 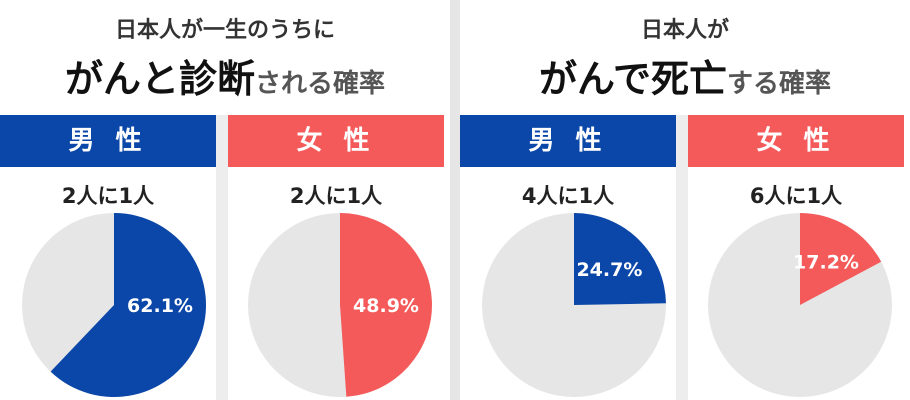 What do you see at coordinates (826, 263) in the screenshot?
I see `pie-value-label: 17.2%` at bounding box center [826, 263].